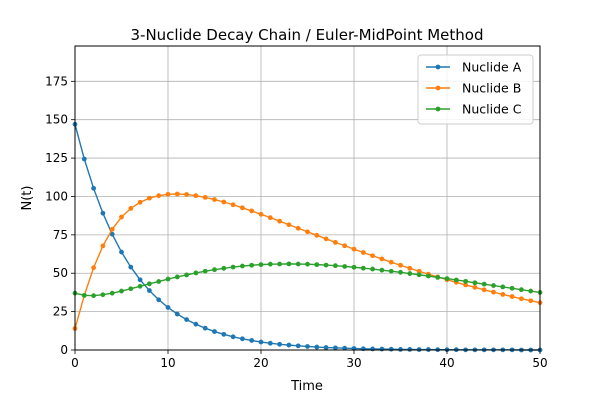  I want to click on legend: Nuclide A Nuclide B Nuclide C, so click(475, 89).